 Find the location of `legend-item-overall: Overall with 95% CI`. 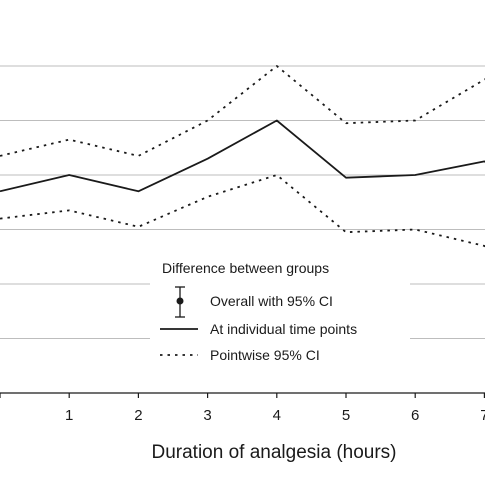

legend-item-overall: Overall with 95% CI is located at coordinates (254, 302).